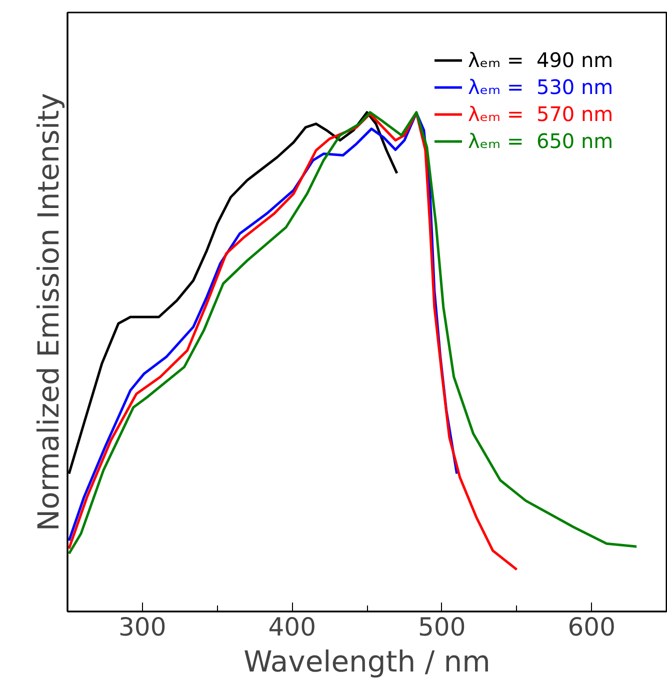 Image resolution: width=667 pixels, height=695 pixels. Describe the element at coordinates (541, 114) in the screenshot. I see `legend-label: λₑₘ = 570 nm` at that location.